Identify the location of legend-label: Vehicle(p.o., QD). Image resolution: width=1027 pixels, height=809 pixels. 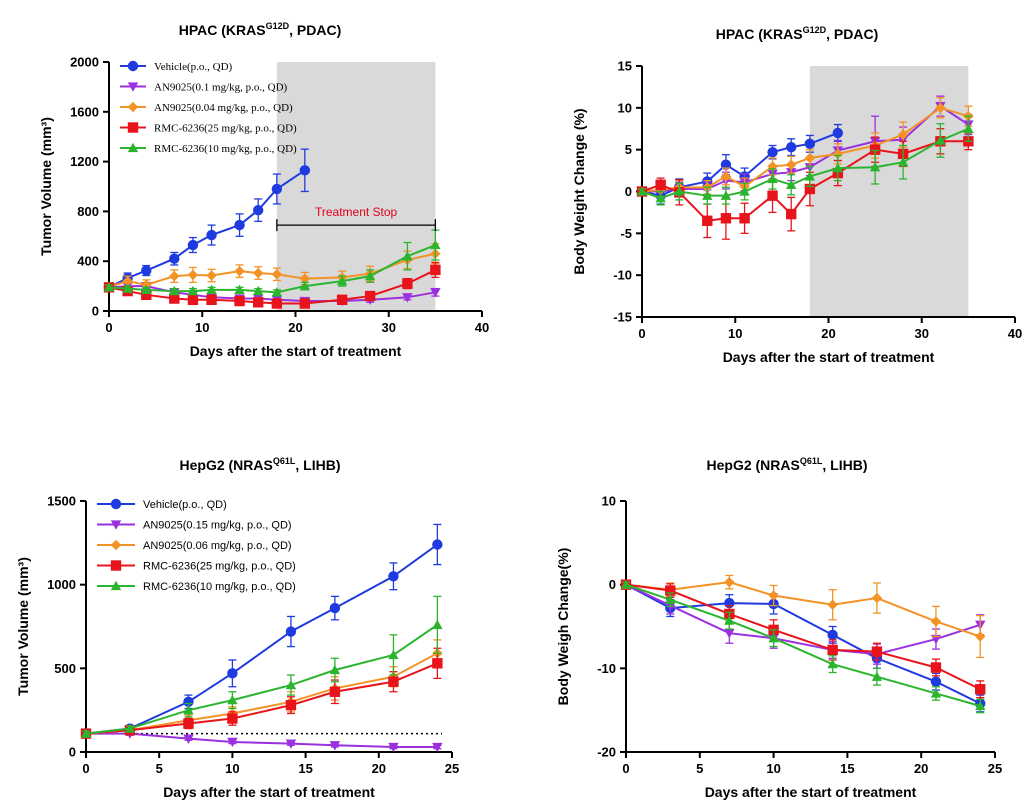
(193, 67).